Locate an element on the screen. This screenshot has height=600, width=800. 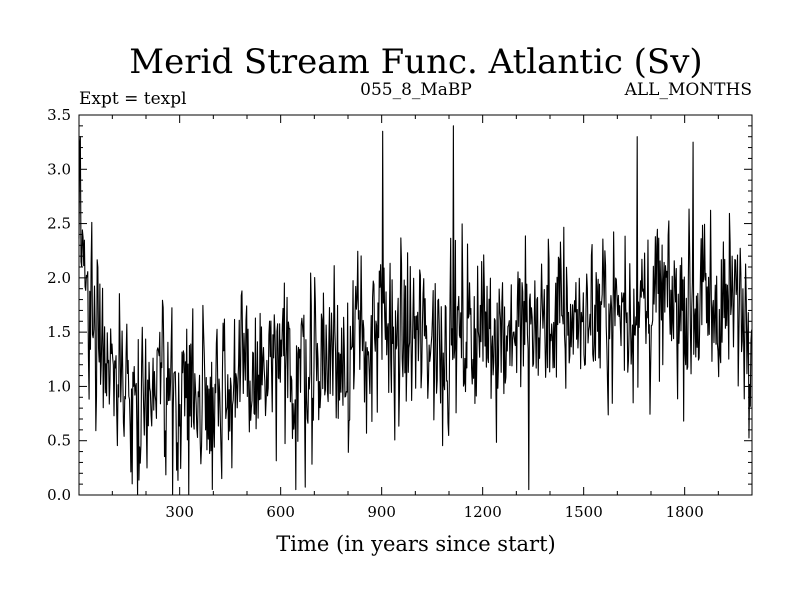
y-tick-label: 2.0 is located at coordinates (59, 278).